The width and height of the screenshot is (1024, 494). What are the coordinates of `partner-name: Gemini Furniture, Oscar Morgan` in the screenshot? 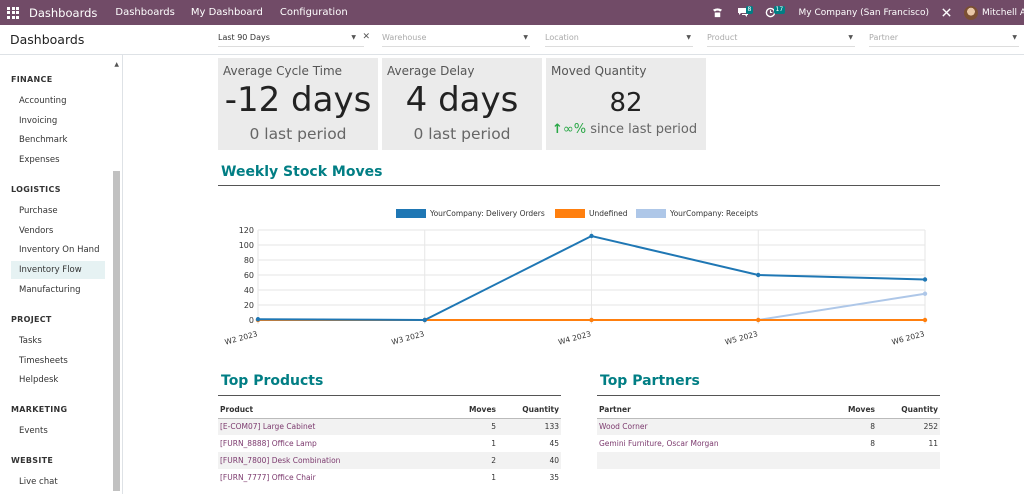 It's located at (659, 443).